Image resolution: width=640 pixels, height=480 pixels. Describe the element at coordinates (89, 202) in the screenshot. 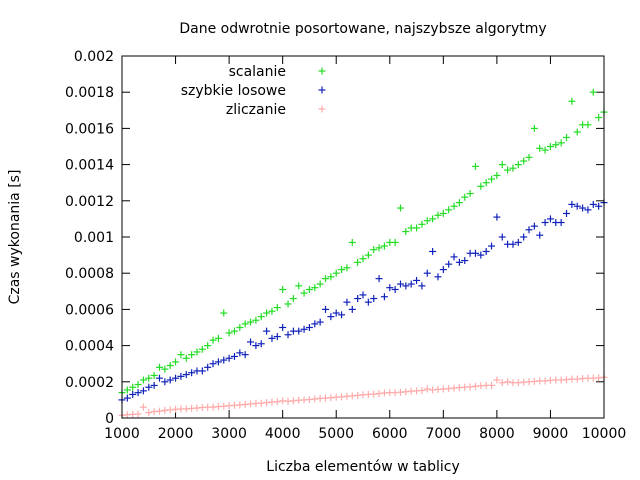

I see `y-tick-label: 0.0012` at that location.